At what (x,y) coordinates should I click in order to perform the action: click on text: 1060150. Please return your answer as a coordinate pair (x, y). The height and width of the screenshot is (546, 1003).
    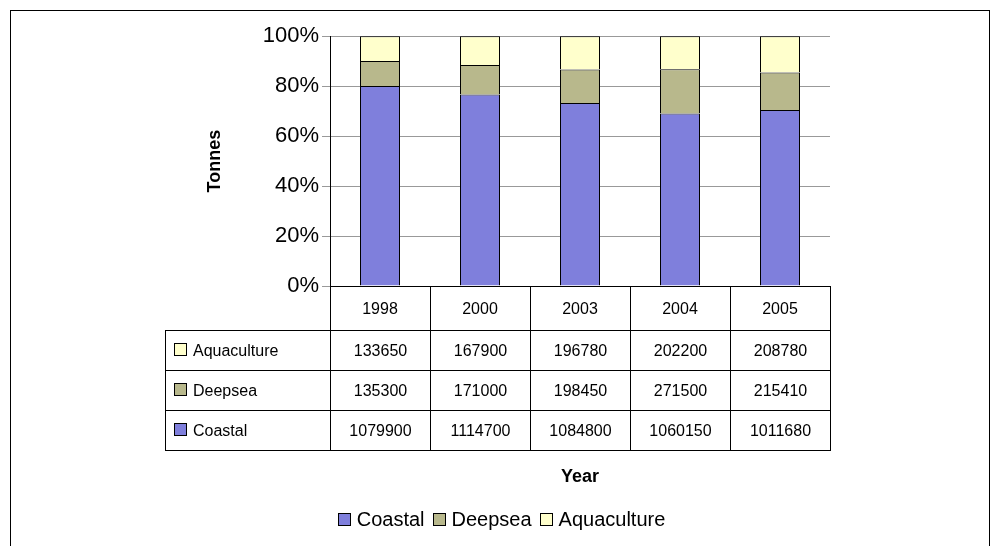
    Looking at the image, I should click on (680, 430).